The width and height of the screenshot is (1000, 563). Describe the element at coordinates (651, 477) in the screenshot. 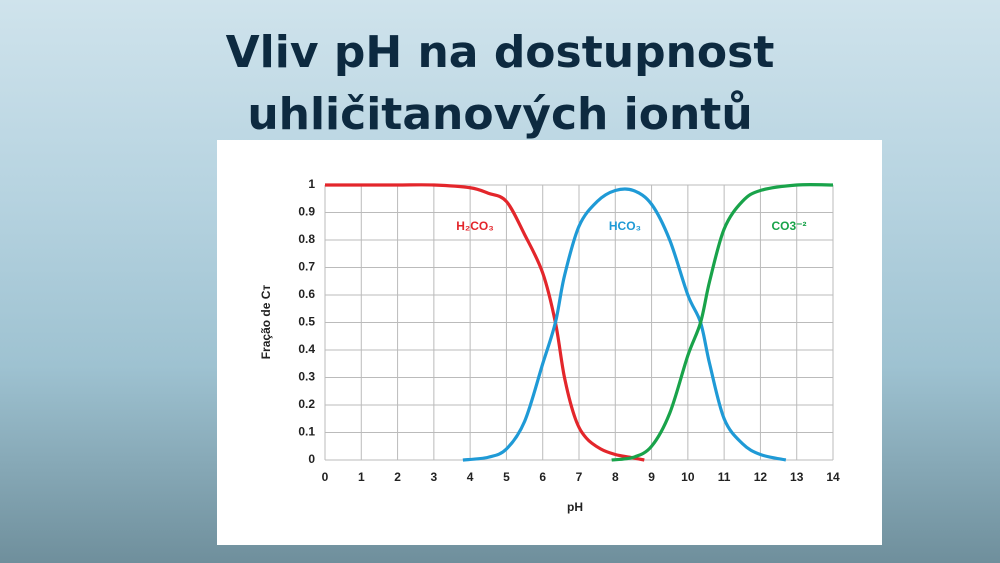

I see `x-tick-label: 9` at that location.